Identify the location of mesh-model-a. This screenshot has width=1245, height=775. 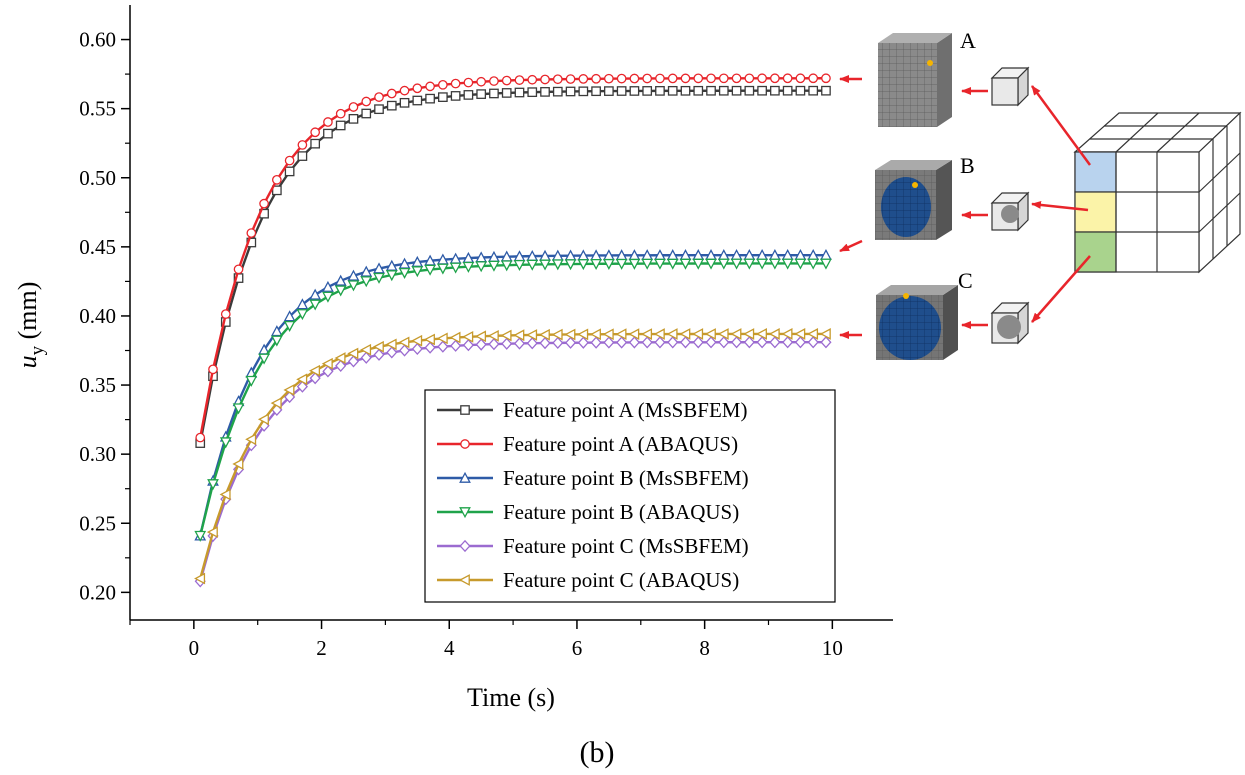
(915, 80).